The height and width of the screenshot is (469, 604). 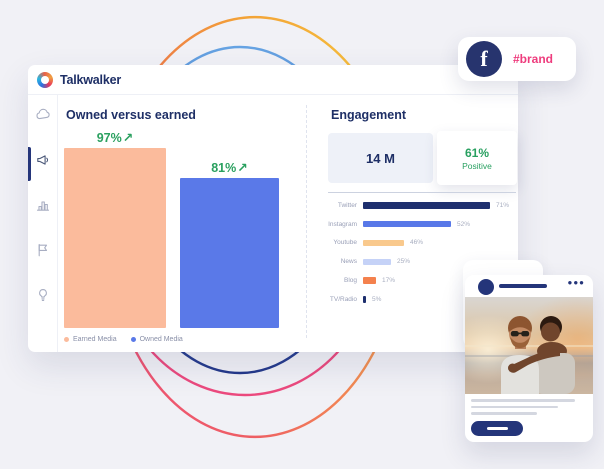 I want to click on sidebar-item-flag, so click(x=43, y=250).